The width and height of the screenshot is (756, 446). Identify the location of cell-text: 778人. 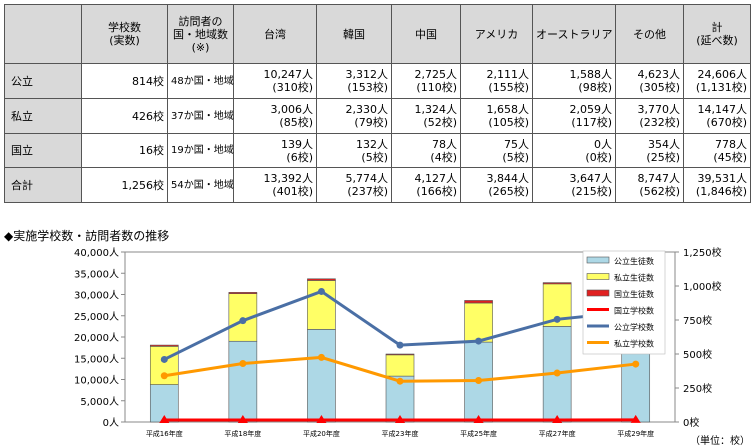
(731, 144).